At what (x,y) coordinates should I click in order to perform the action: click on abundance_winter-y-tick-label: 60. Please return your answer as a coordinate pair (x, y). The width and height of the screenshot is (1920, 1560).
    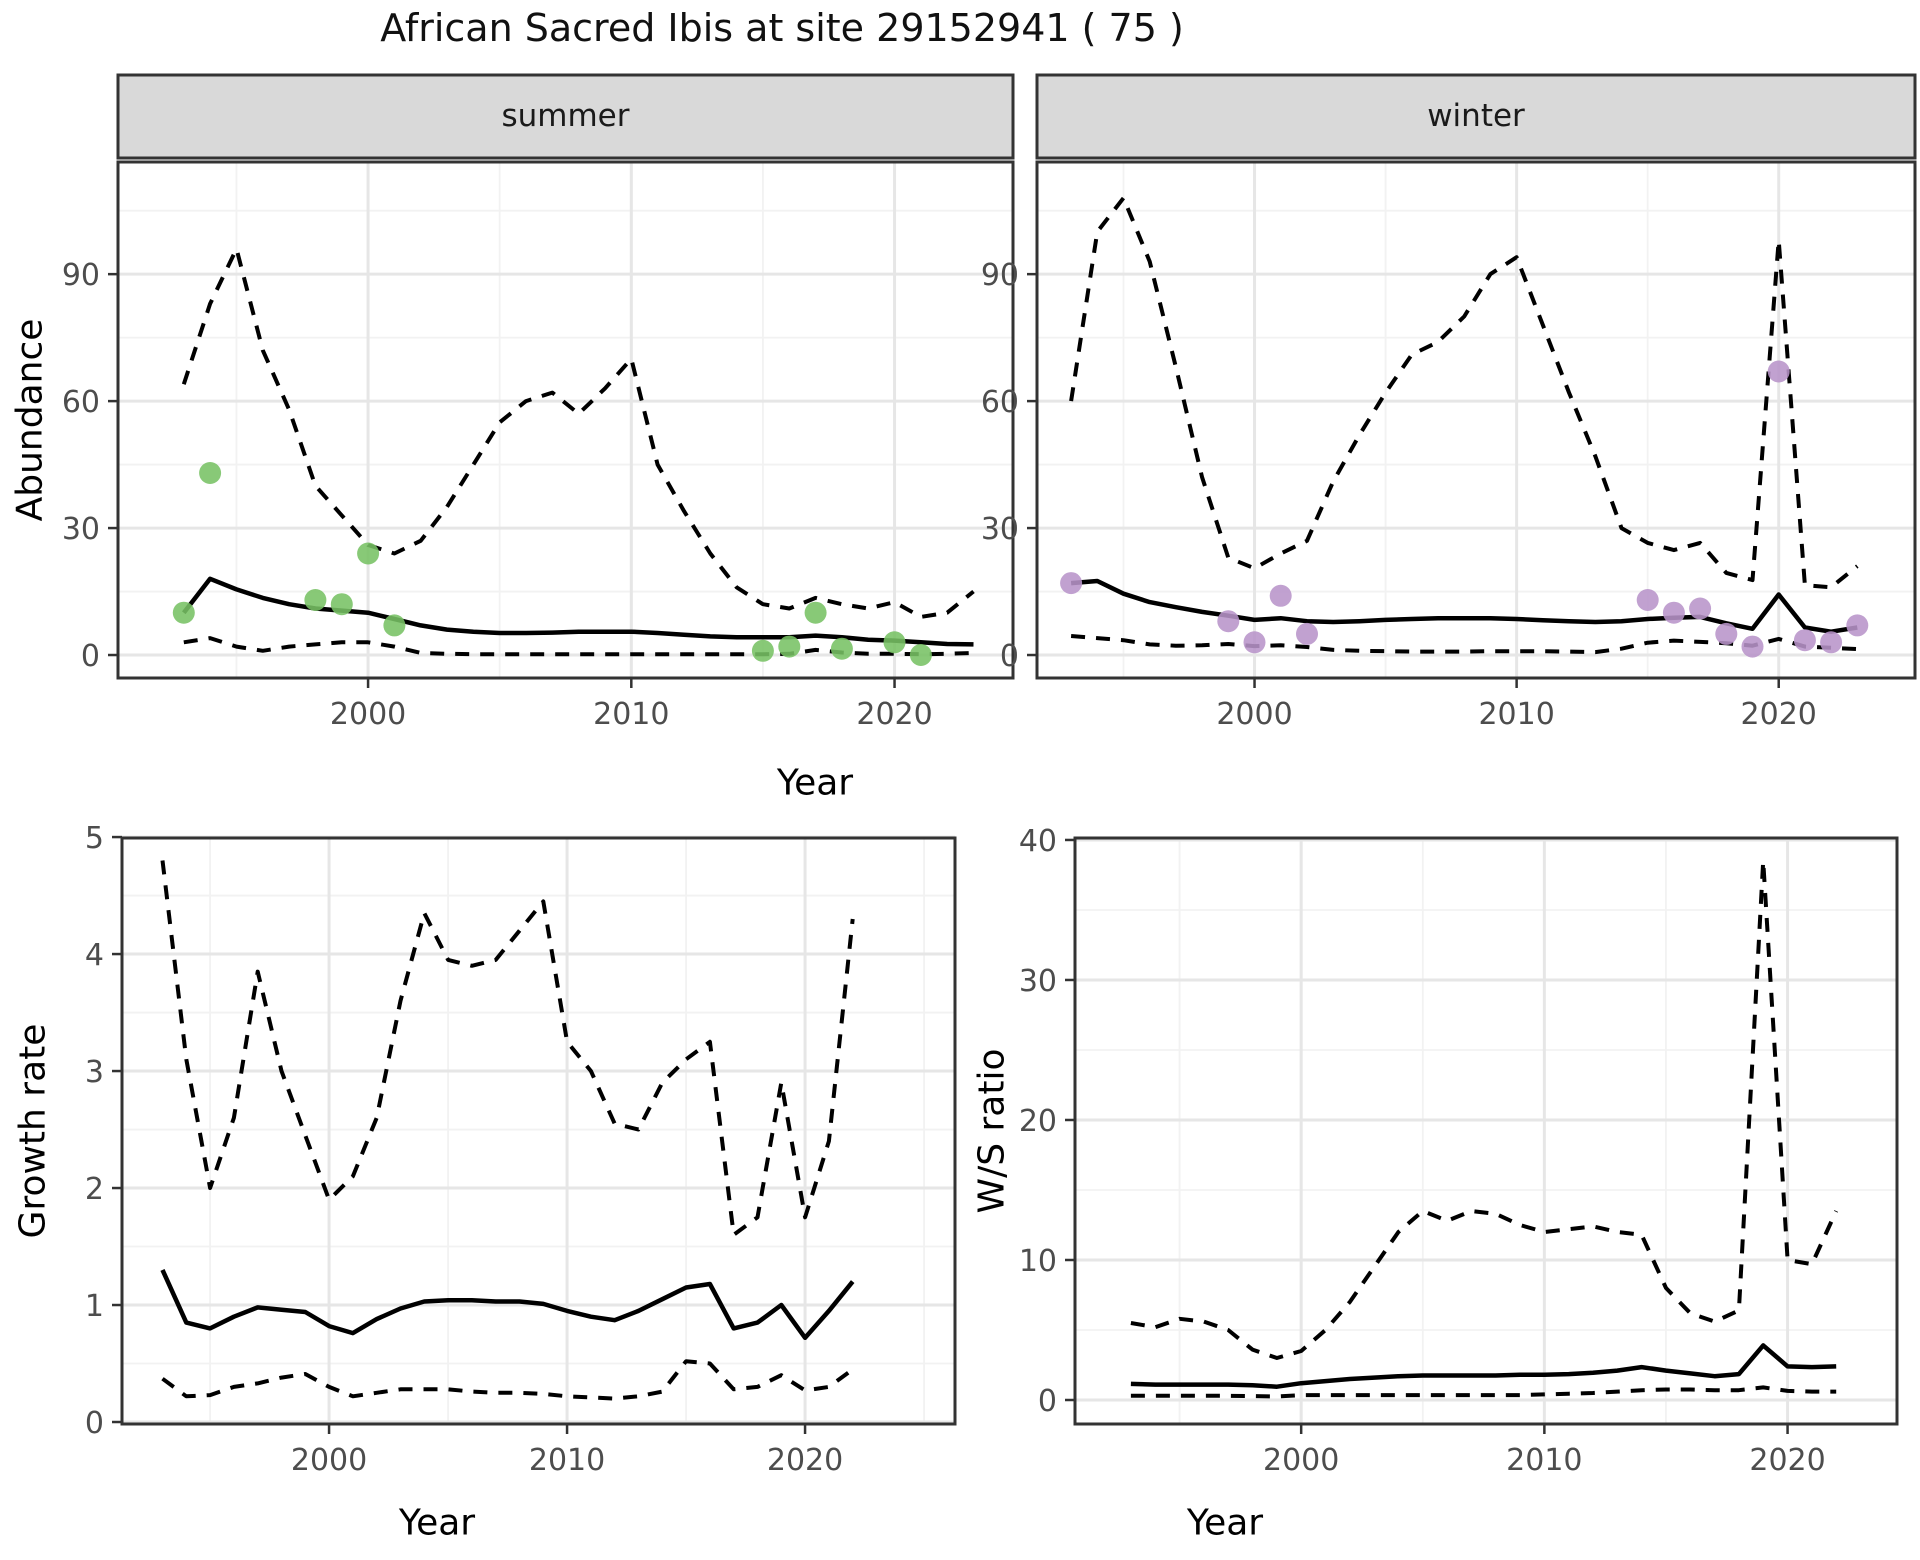
    Looking at the image, I should click on (1000, 402).